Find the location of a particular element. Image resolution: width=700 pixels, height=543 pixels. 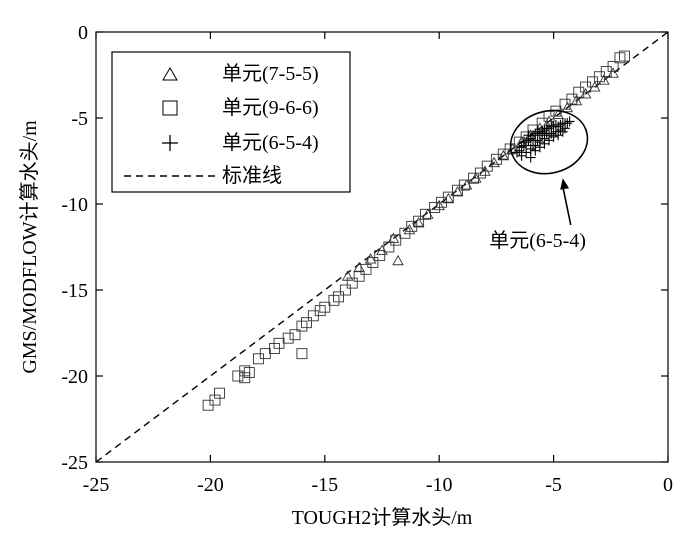

x-tick-label: -10 is located at coordinates (439, 485).